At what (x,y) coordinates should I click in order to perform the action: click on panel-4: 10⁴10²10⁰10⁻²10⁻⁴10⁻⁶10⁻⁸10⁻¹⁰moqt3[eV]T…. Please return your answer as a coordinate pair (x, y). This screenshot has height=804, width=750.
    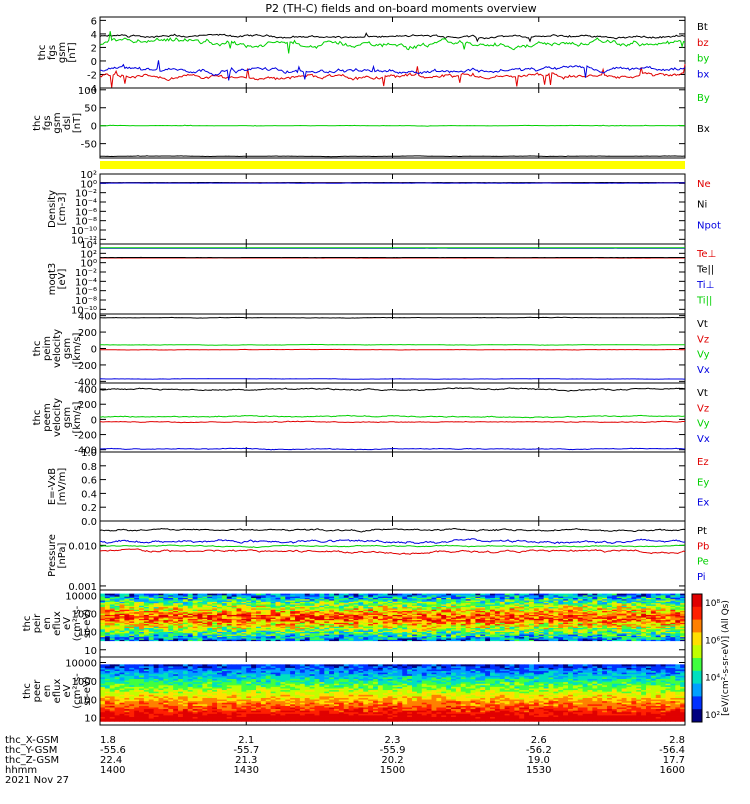
    Looking at the image, I should click on (381, 278).